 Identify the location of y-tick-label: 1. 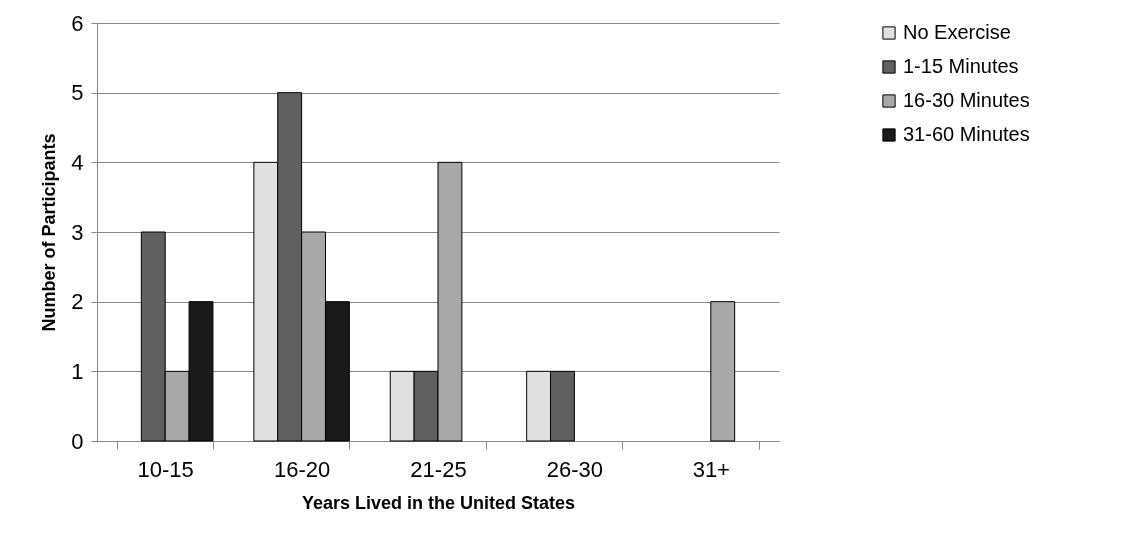
(77, 371).